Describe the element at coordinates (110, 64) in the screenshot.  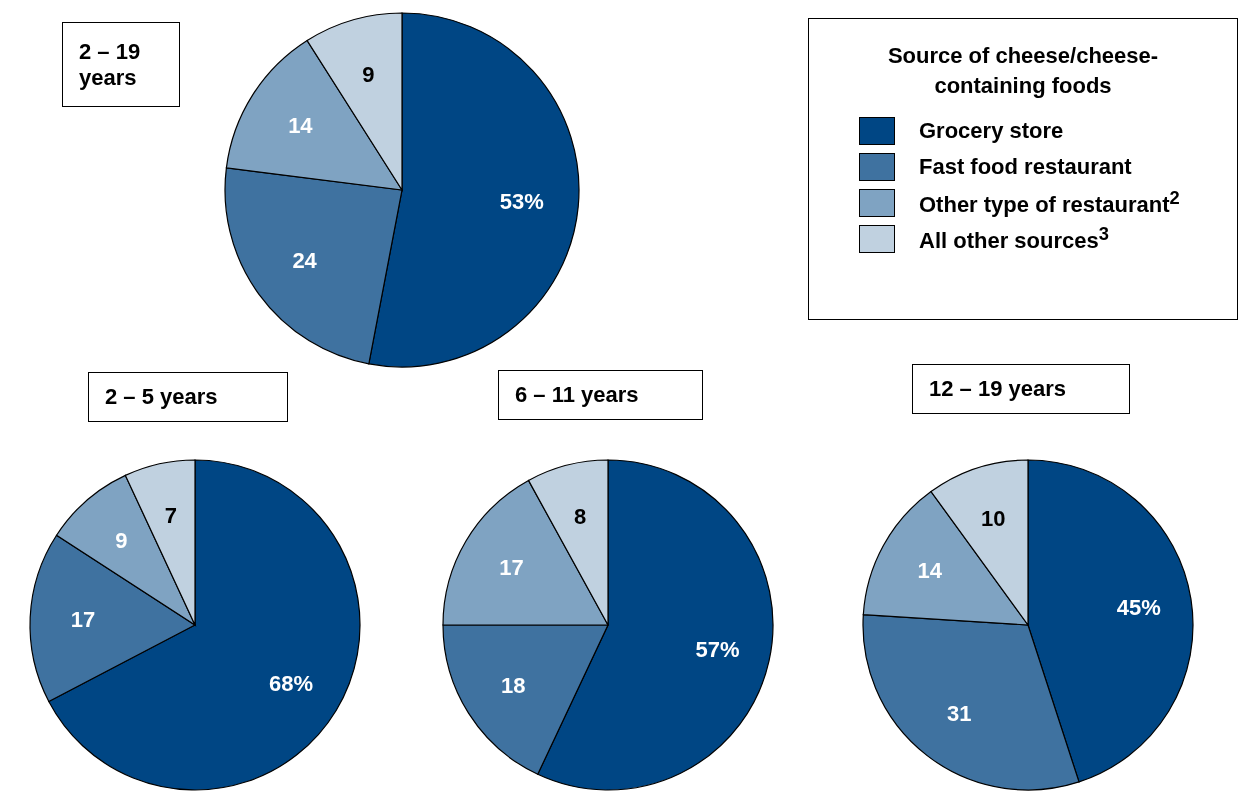
I see `text: 2 – 19 years` at that location.